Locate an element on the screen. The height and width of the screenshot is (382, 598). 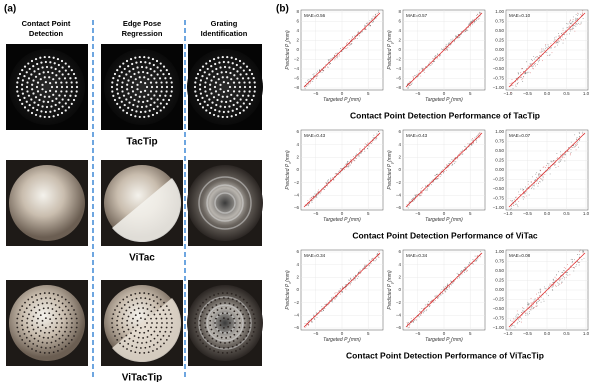
membrane is located at coordinates (47, 87).